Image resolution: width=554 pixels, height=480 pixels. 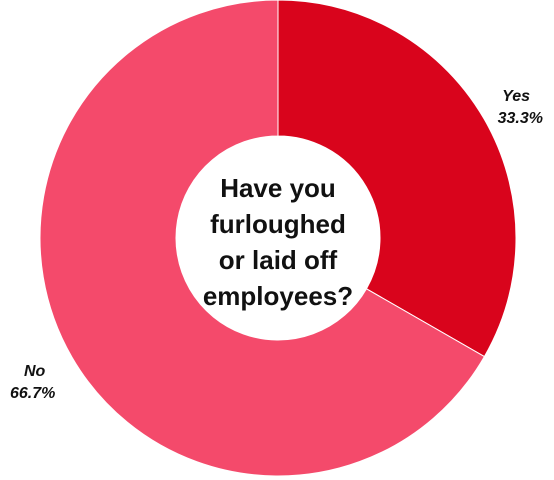 What do you see at coordinates (278, 224) in the screenshot?
I see `center-title-line-2: furloughed` at bounding box center [278, 224].